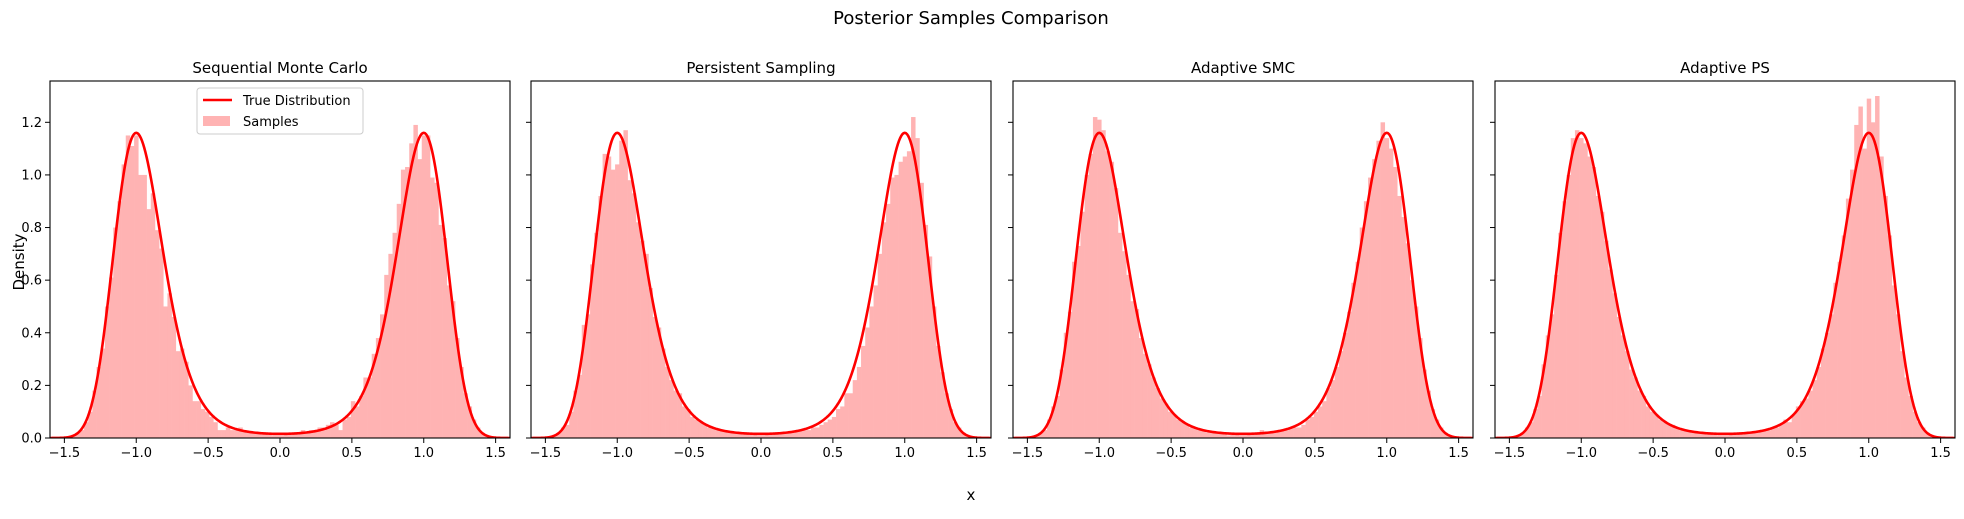  Describe the element at coordinates (833, 453) in the screenshot. I see `x-tick-label: 0.5` at that location.